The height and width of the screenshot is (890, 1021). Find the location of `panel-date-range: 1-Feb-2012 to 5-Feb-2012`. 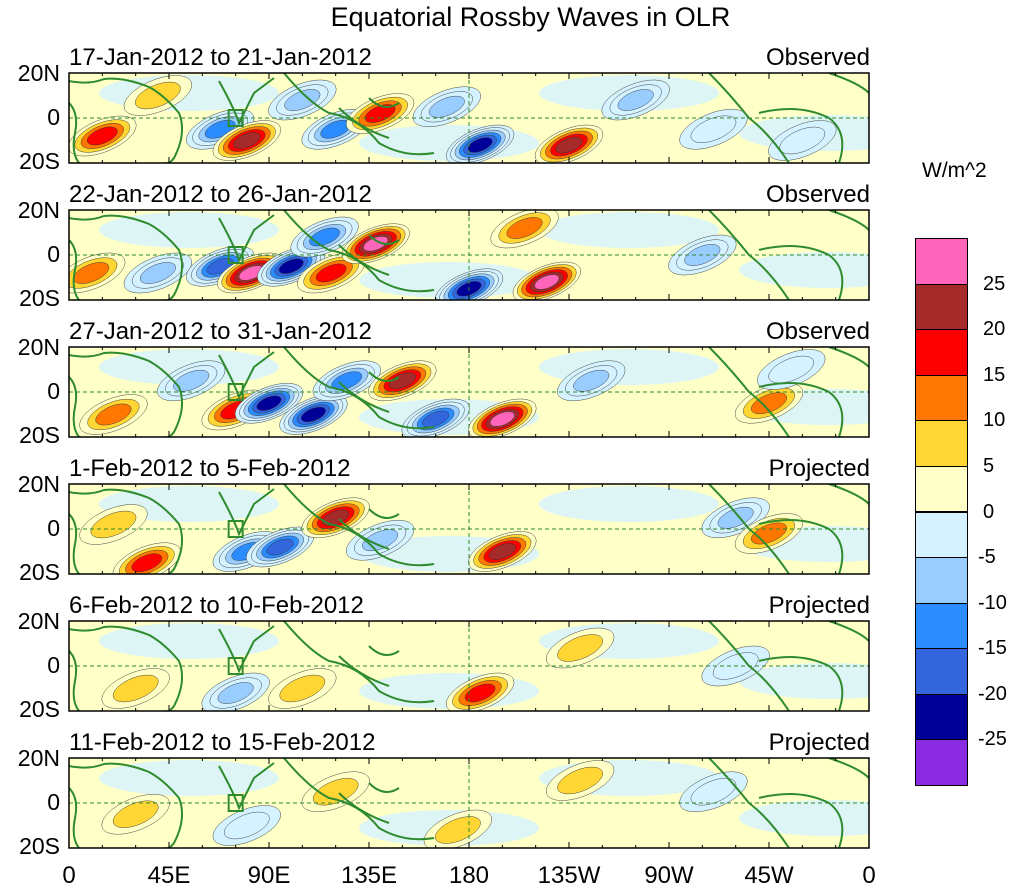

panel-date-range: 1-Feb-2012 to 5-Feb-2012 is located at coordinates (210, 468).